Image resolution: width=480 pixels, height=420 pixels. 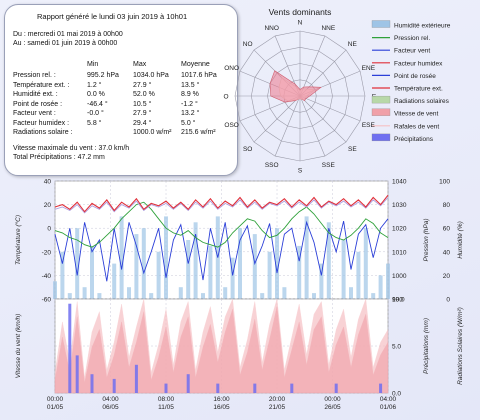 What do you see at coordinates (460, 240) in the screenshot?
I see `chart1-ylabel-right2: Humidité (%)` at bounding box center [460, 240].